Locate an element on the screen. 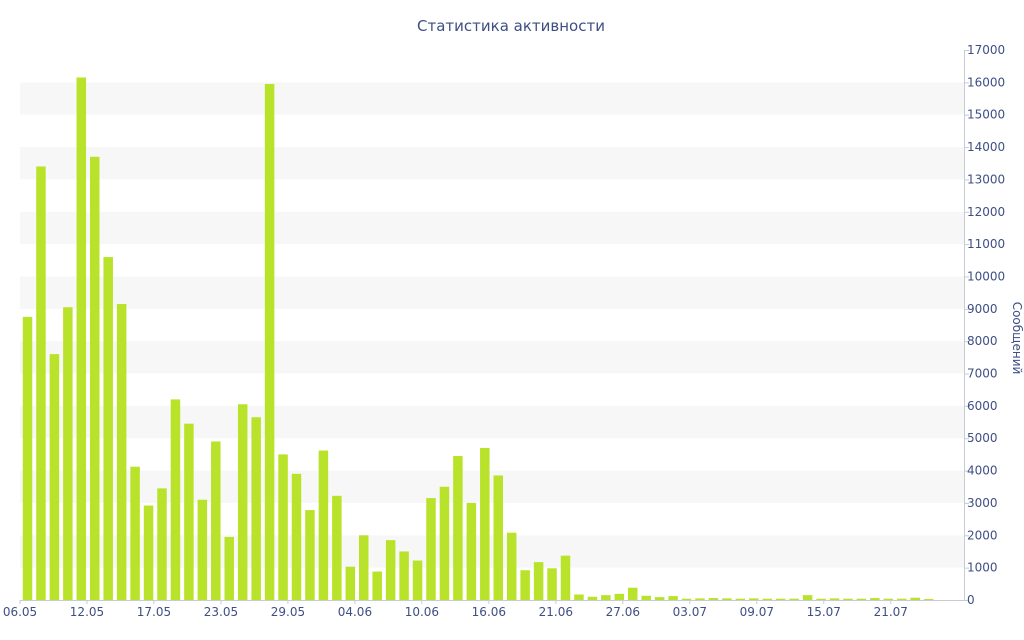  y-tick-label: 12000 is located at coordinates (986, 212).